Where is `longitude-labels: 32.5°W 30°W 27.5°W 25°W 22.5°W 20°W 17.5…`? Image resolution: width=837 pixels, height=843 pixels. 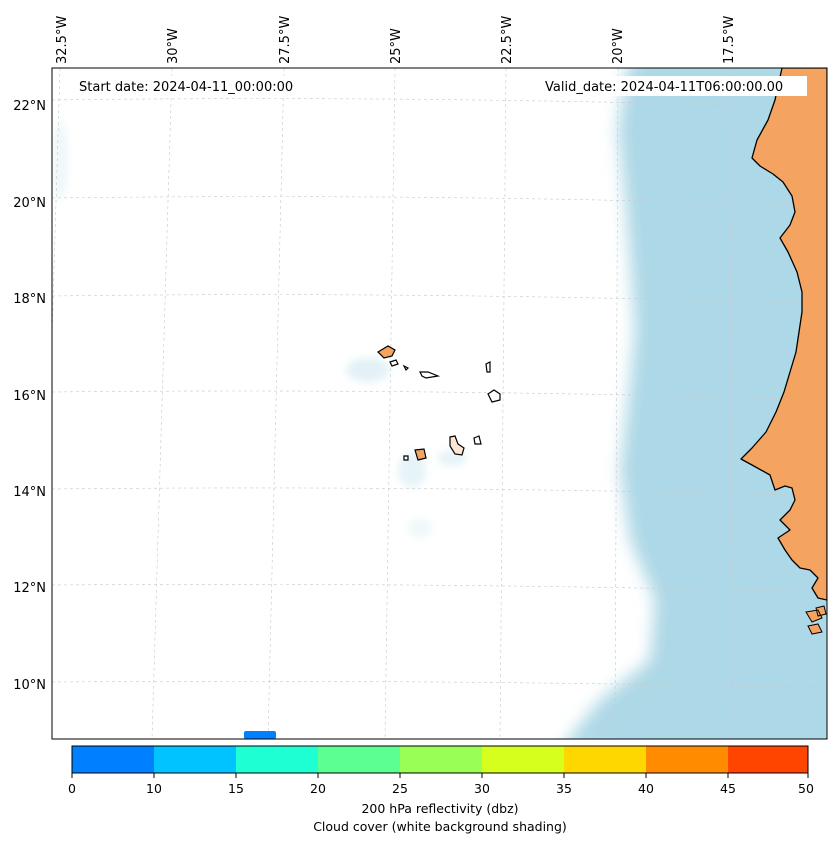
longitude-labels: 32.5°W 30°W 27.5°W 25°W 22.5°W 20°W 17.5… is located at coordinates (396, 40).